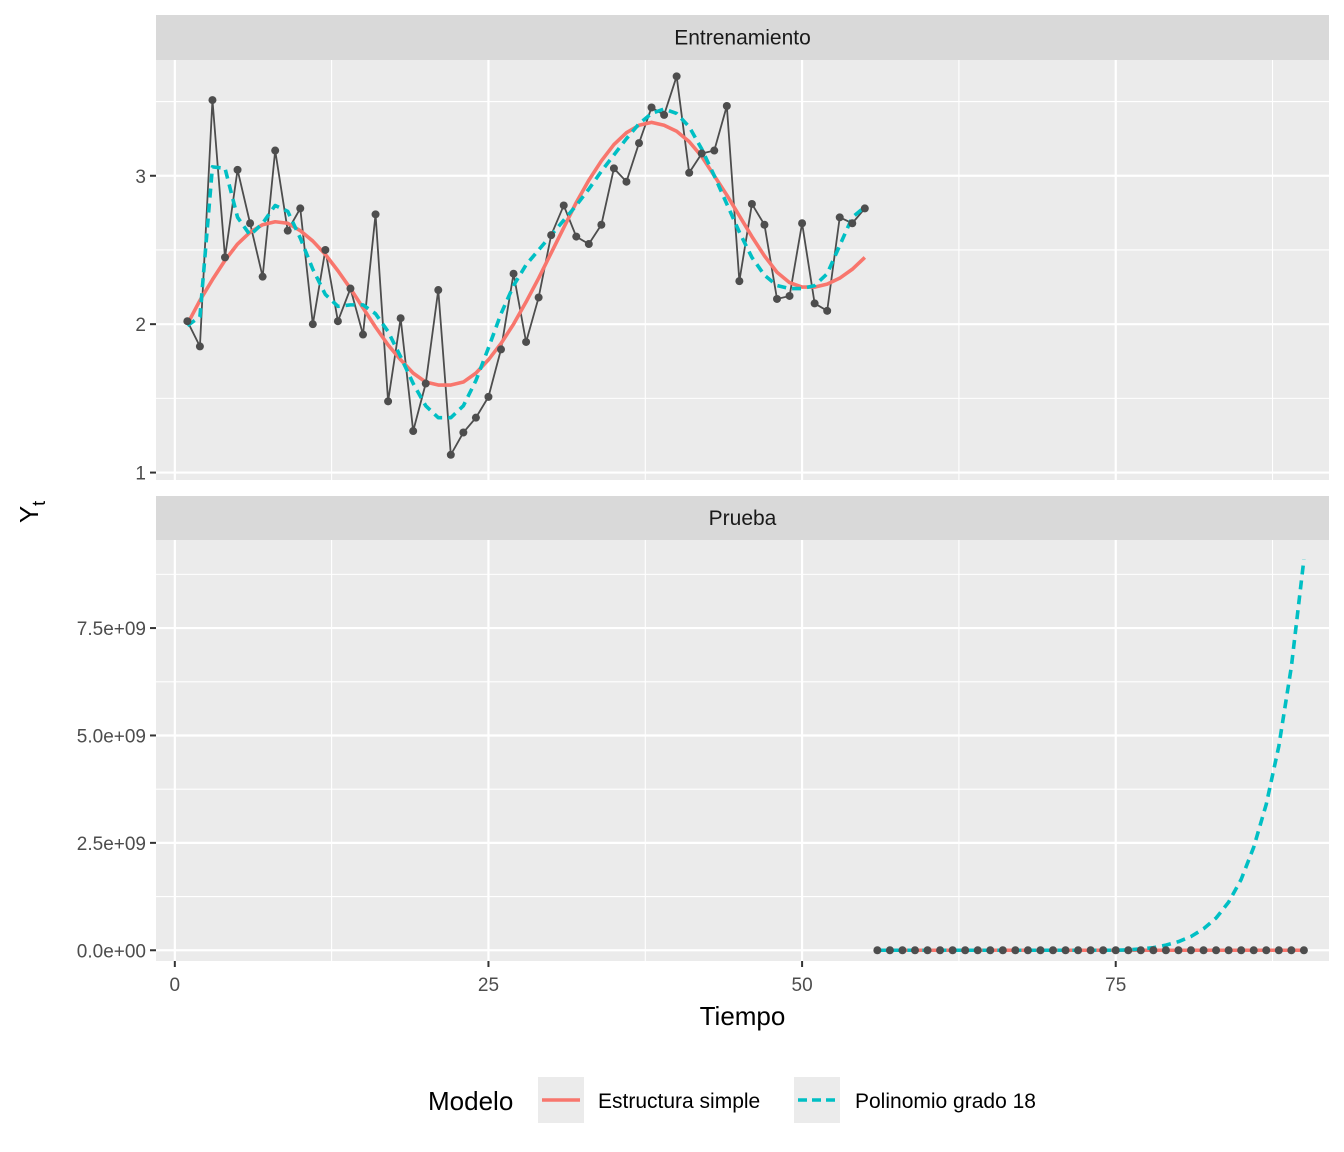 The height and width of the screenshot is (1152, 1344). I want to click on y-axis-title: Yt, so click(31, 512).